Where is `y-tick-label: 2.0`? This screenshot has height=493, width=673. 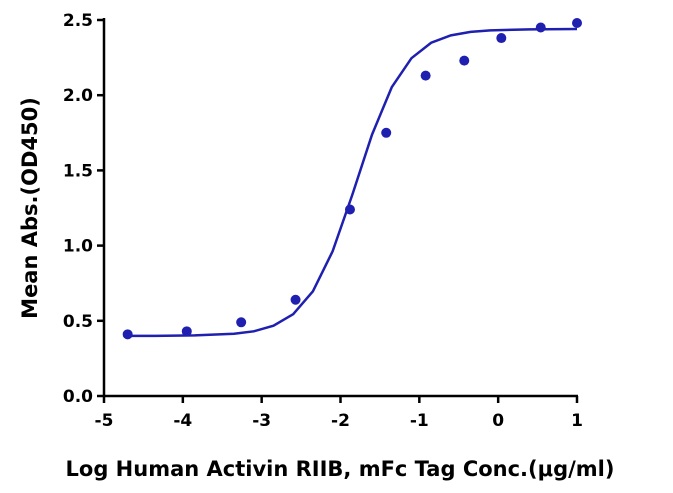
y-tick-label: 2.0 is located at coordinates (78, 96).